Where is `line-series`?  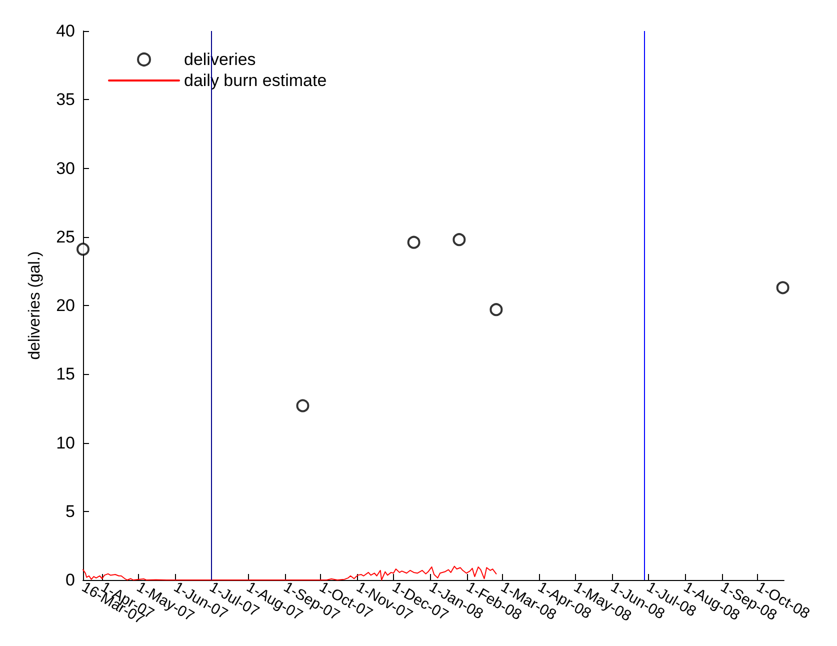 line-series is located at coordinates (289, 573).